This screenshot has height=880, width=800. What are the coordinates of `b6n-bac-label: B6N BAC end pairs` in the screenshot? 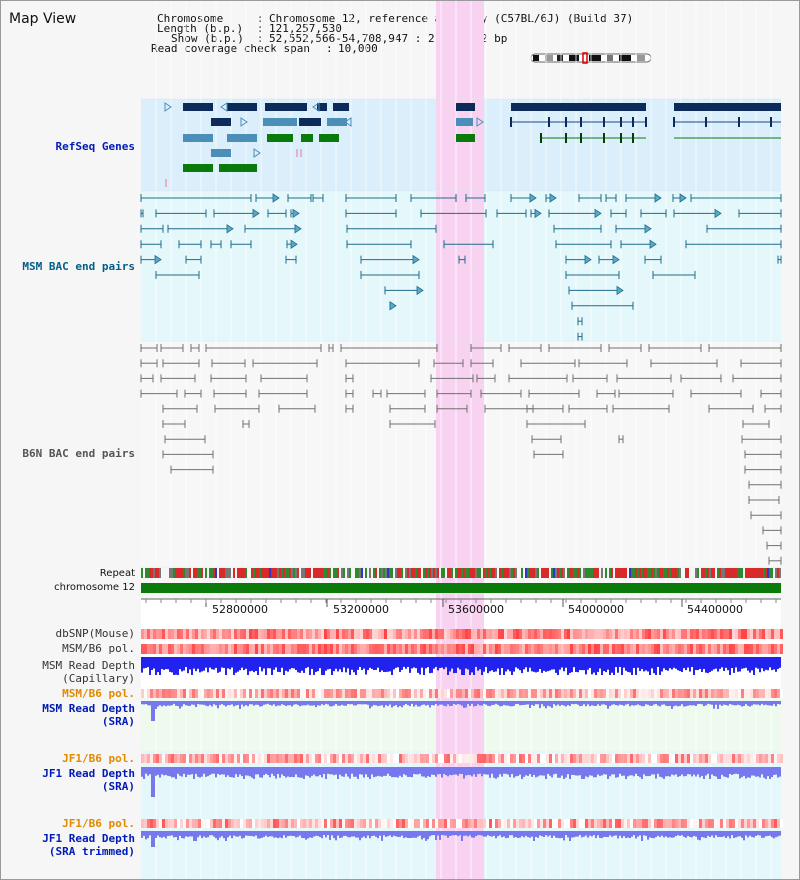 It's located at (78, 453).